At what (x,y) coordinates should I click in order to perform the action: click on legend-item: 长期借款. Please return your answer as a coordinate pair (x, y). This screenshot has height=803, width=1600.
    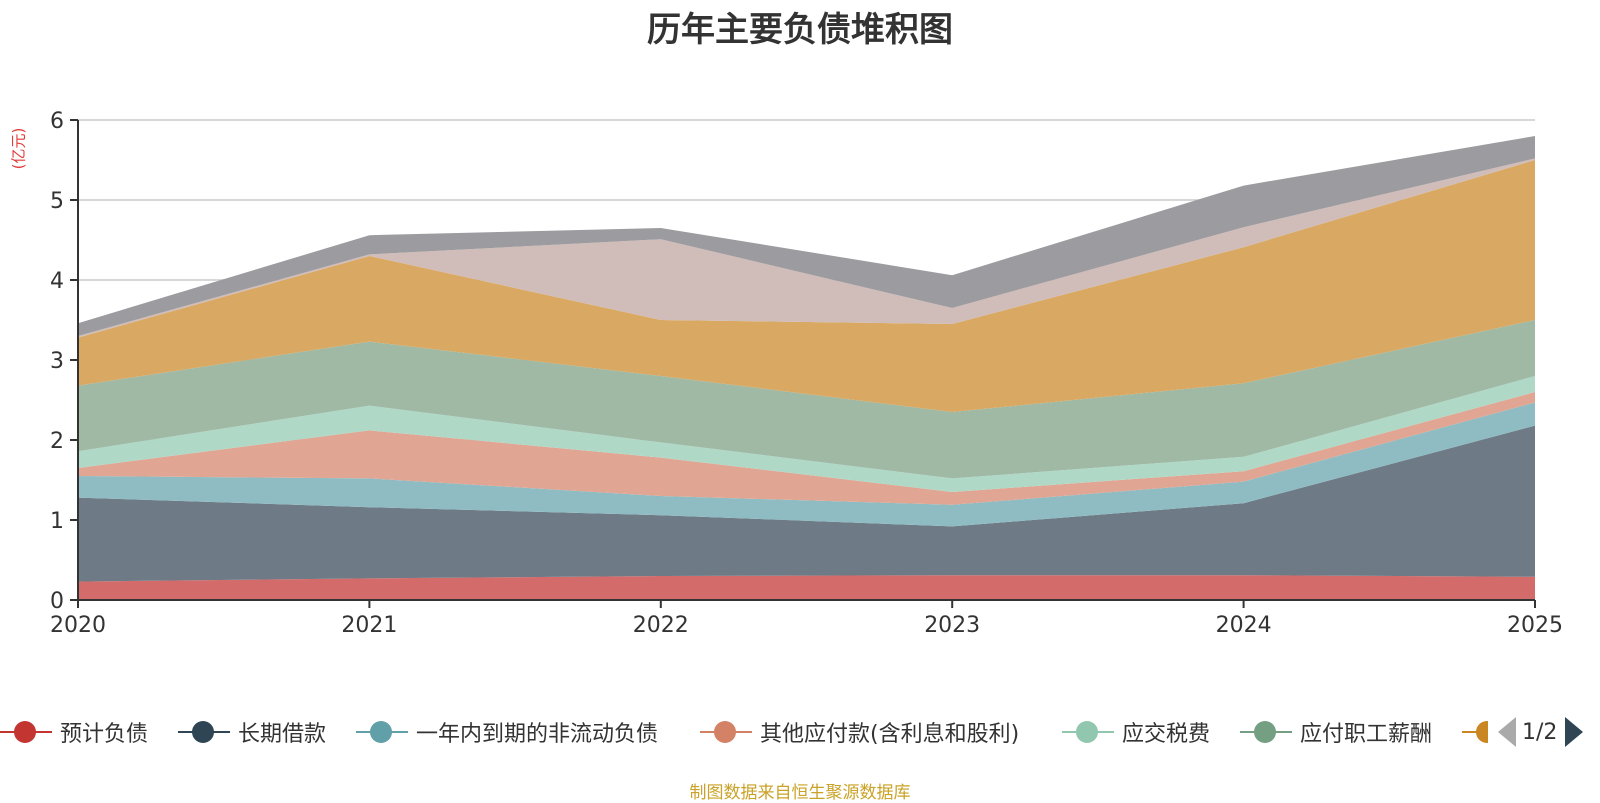
    Looking at the image, I should click on (252, 732).